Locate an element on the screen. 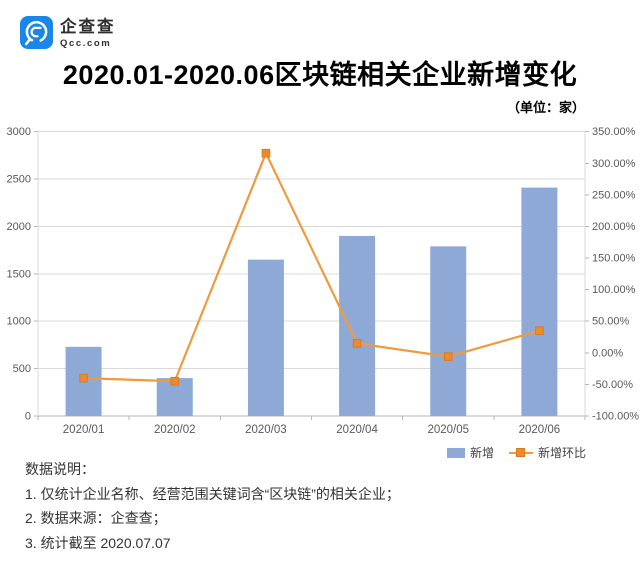 Image resolution: width=640 pixels, height=586 pixels. left-axis-tick-label: 1000 is located at coordinates (19, 322).